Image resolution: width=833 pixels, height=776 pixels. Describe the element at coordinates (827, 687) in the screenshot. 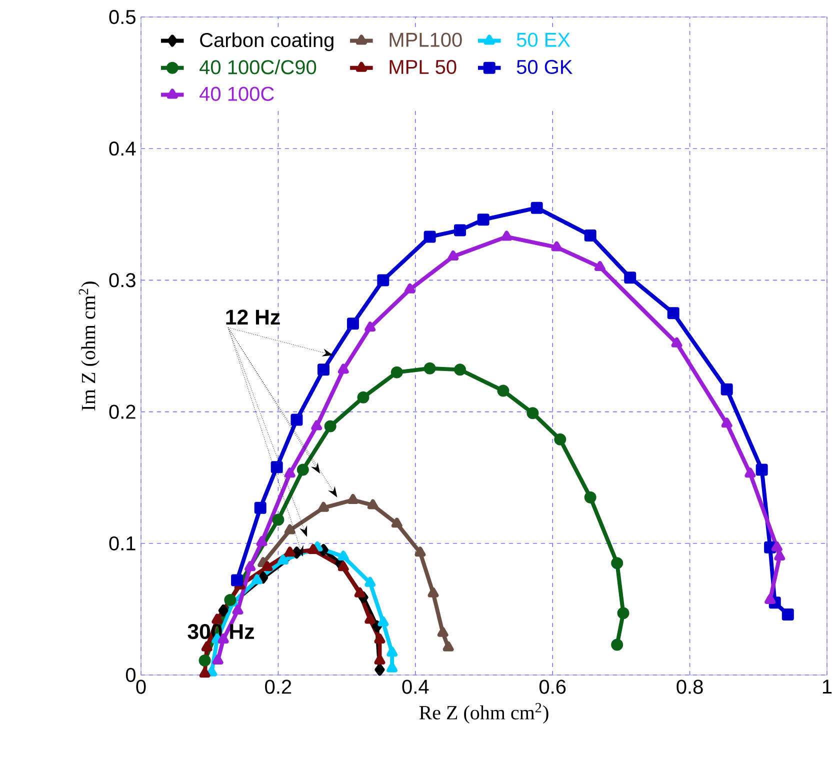

I see `x-tick-label: 1` at that location.